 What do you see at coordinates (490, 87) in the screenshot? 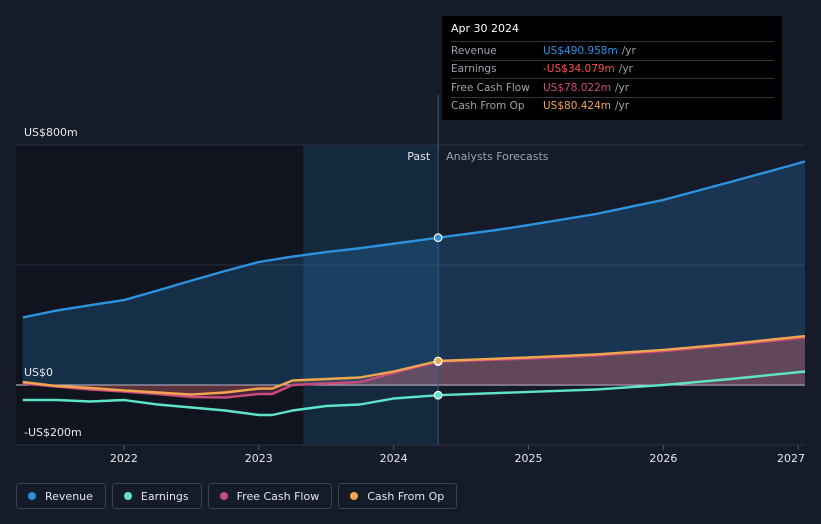
I see `tooltip-label: Free Cash Flow` at bounding box center [490, 87].